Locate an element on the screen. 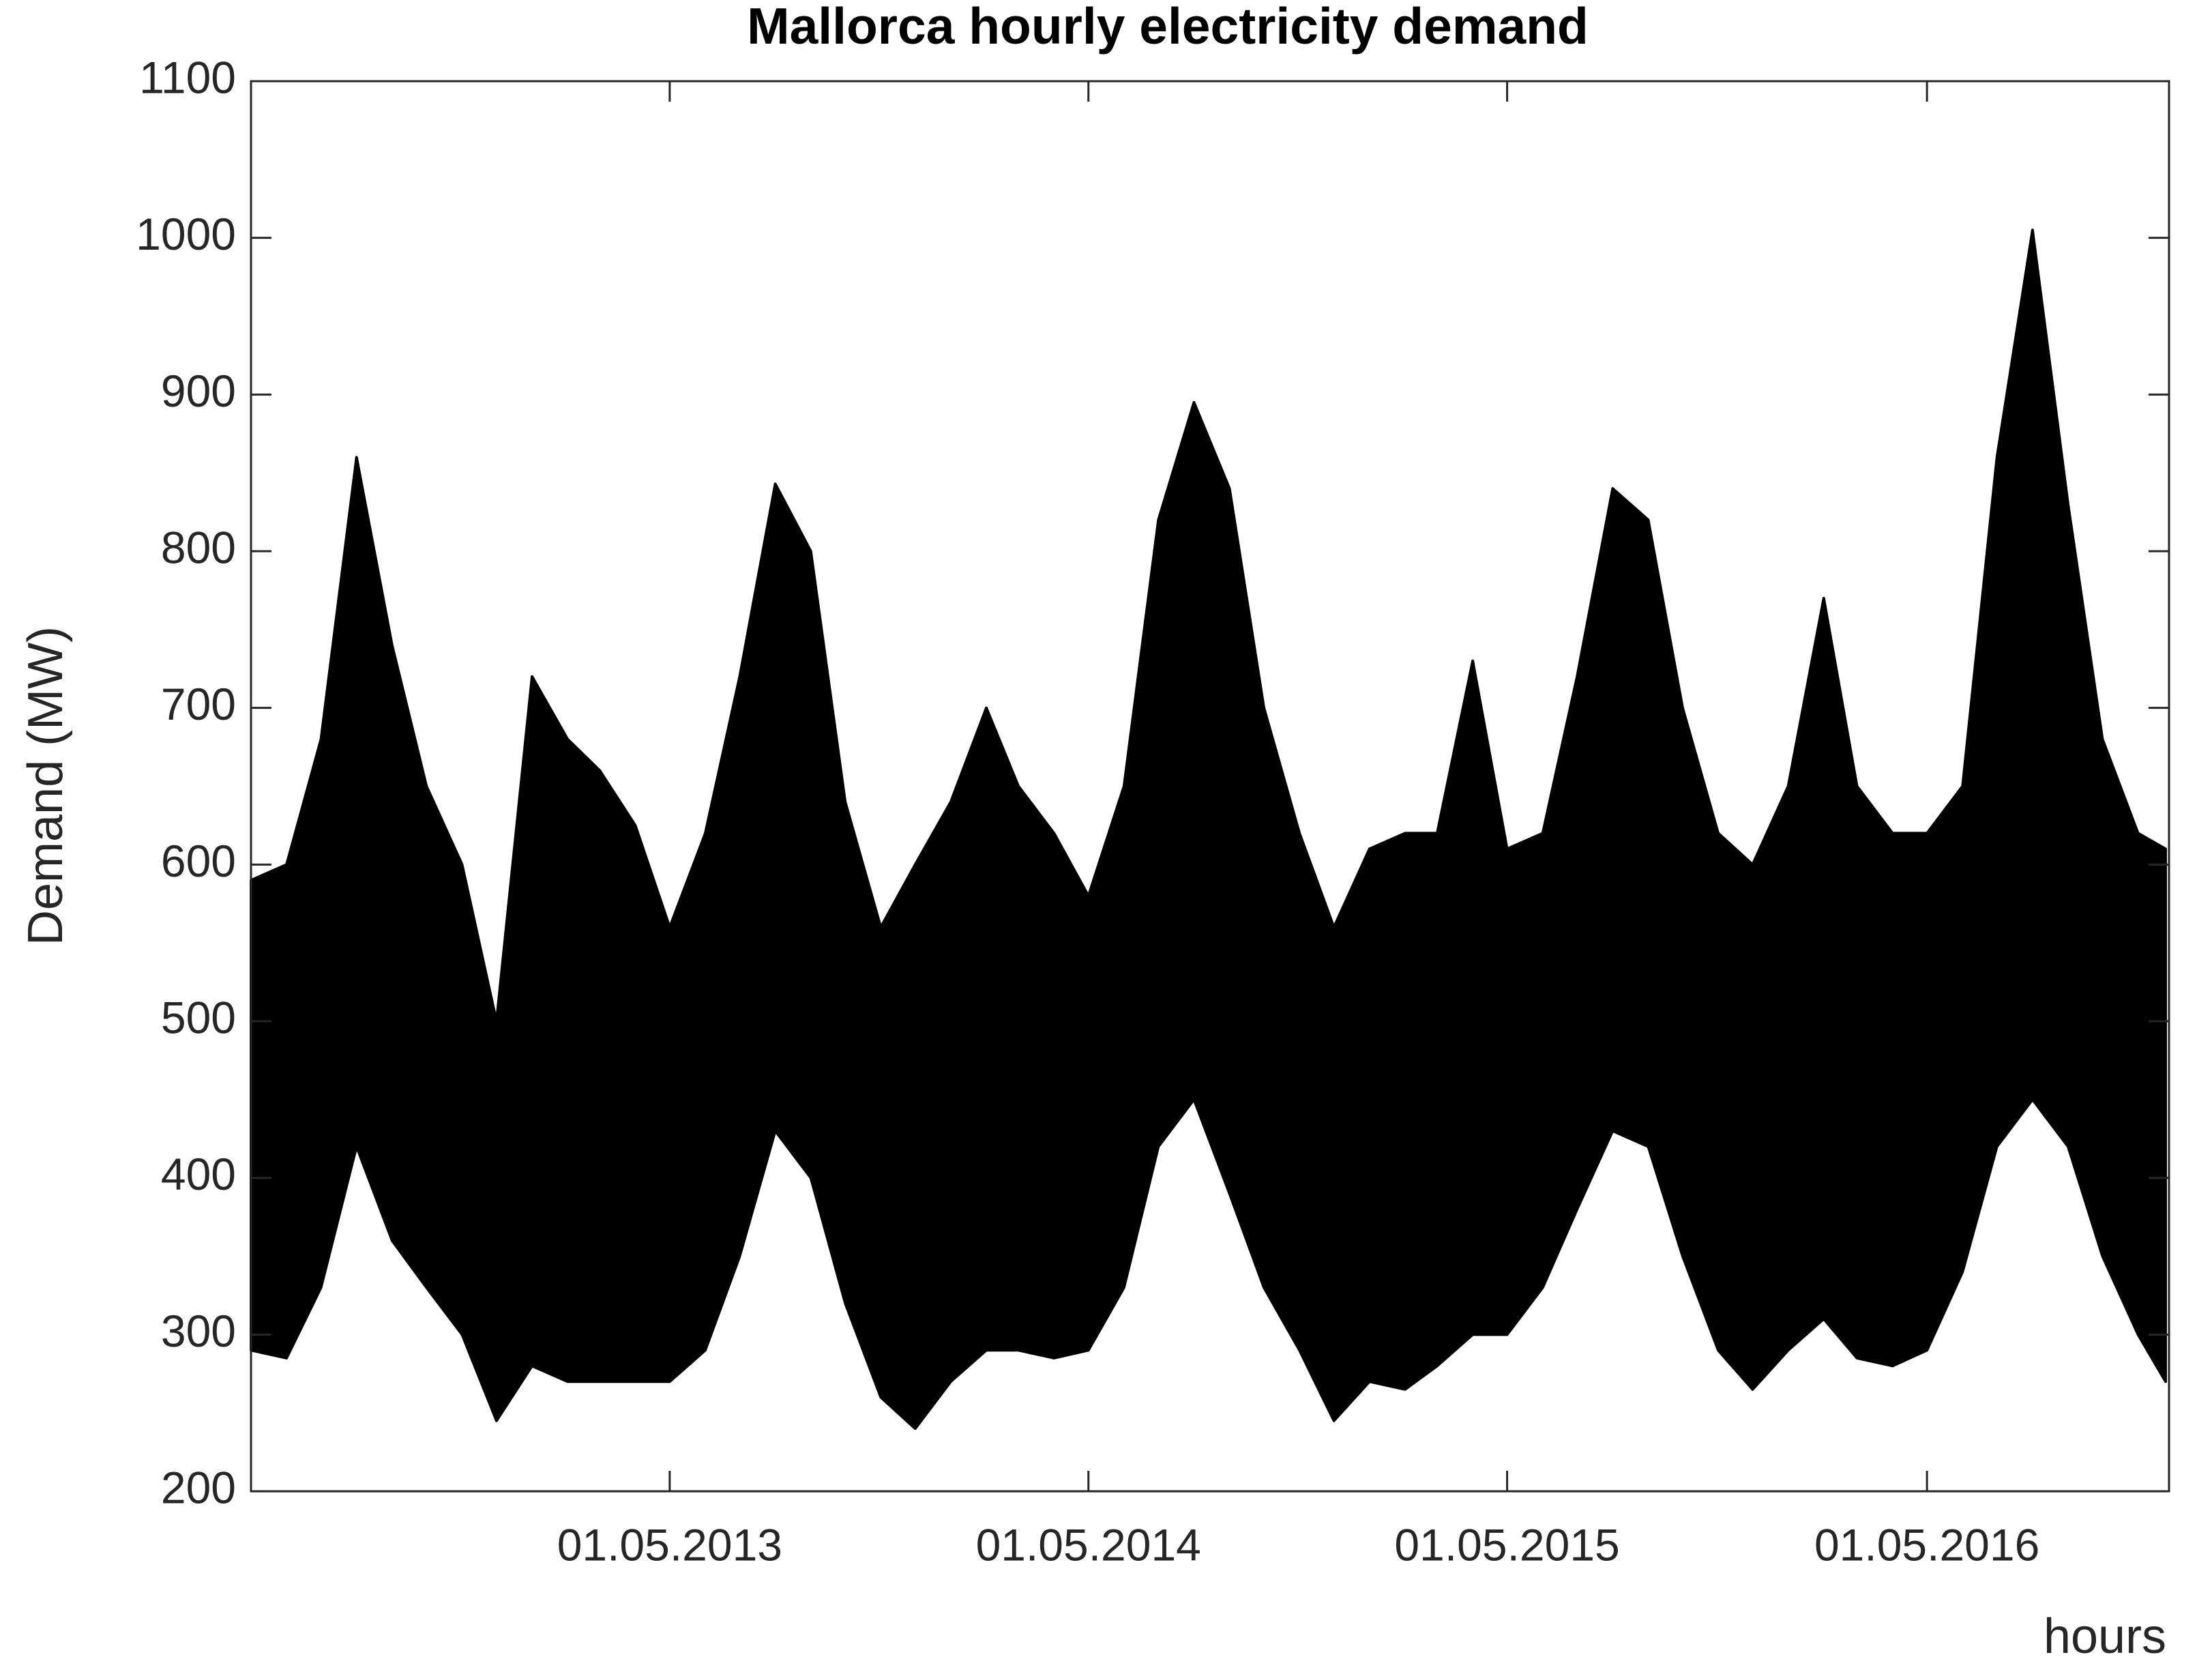  y-tick-label: 1000 is located at coordinates (186, 234).